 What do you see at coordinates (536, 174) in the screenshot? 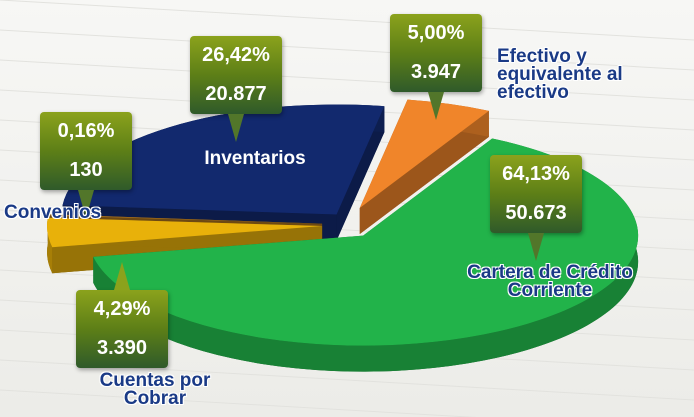
I see `percent-label: 64,13%` at bounding box center [536, 174].